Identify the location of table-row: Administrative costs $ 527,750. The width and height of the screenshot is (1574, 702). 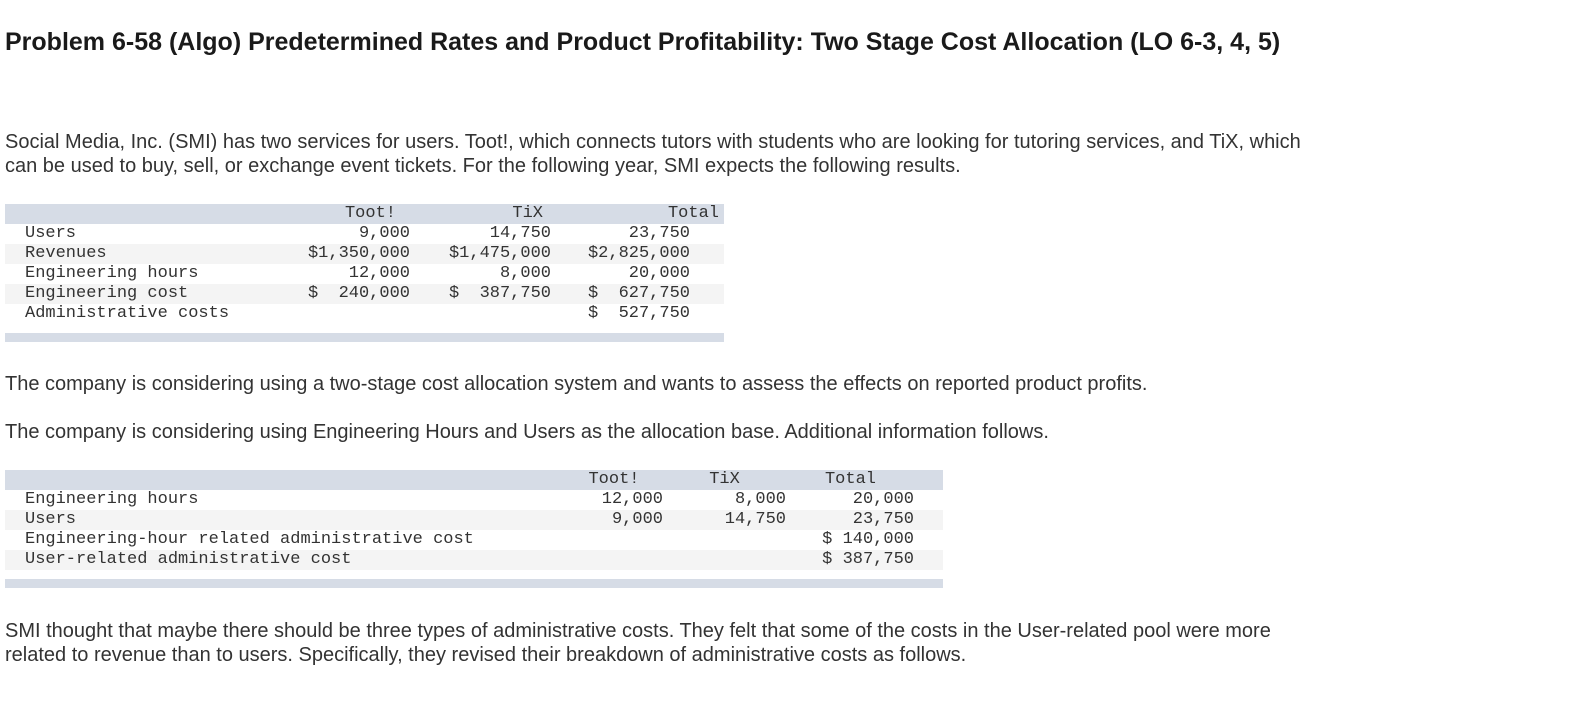
(364, 314).